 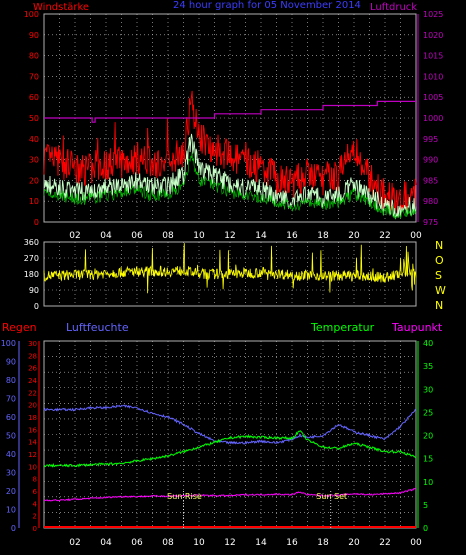 I want to click on sun-marker-label: Sun Set, so click(x=331, y=496).